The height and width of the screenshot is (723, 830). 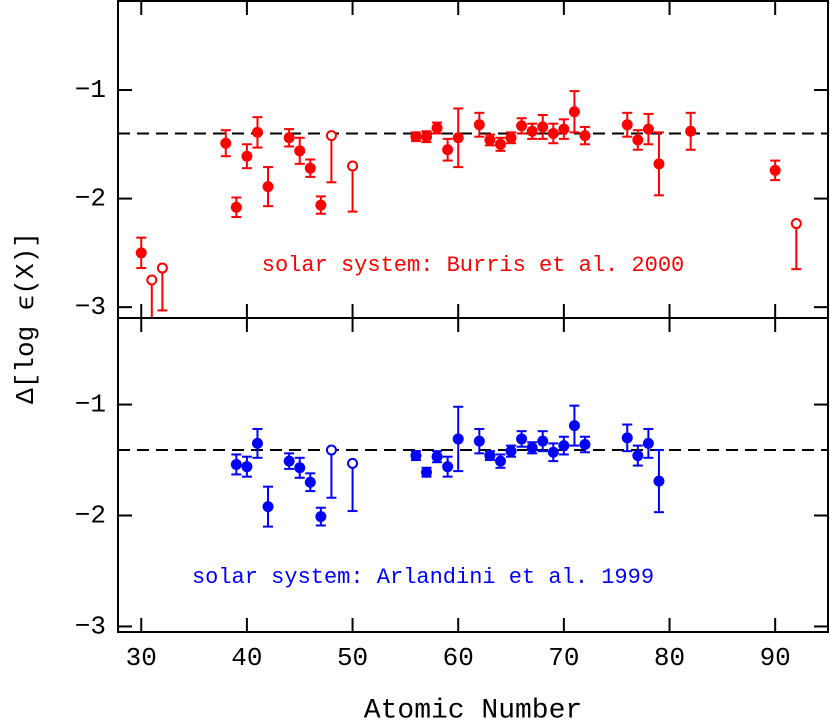 What do you see at coordinates (473, 265) in the screenshot?
I see `annotation: solar system: Burris et al. 2000` at bounding box center [473, 265].